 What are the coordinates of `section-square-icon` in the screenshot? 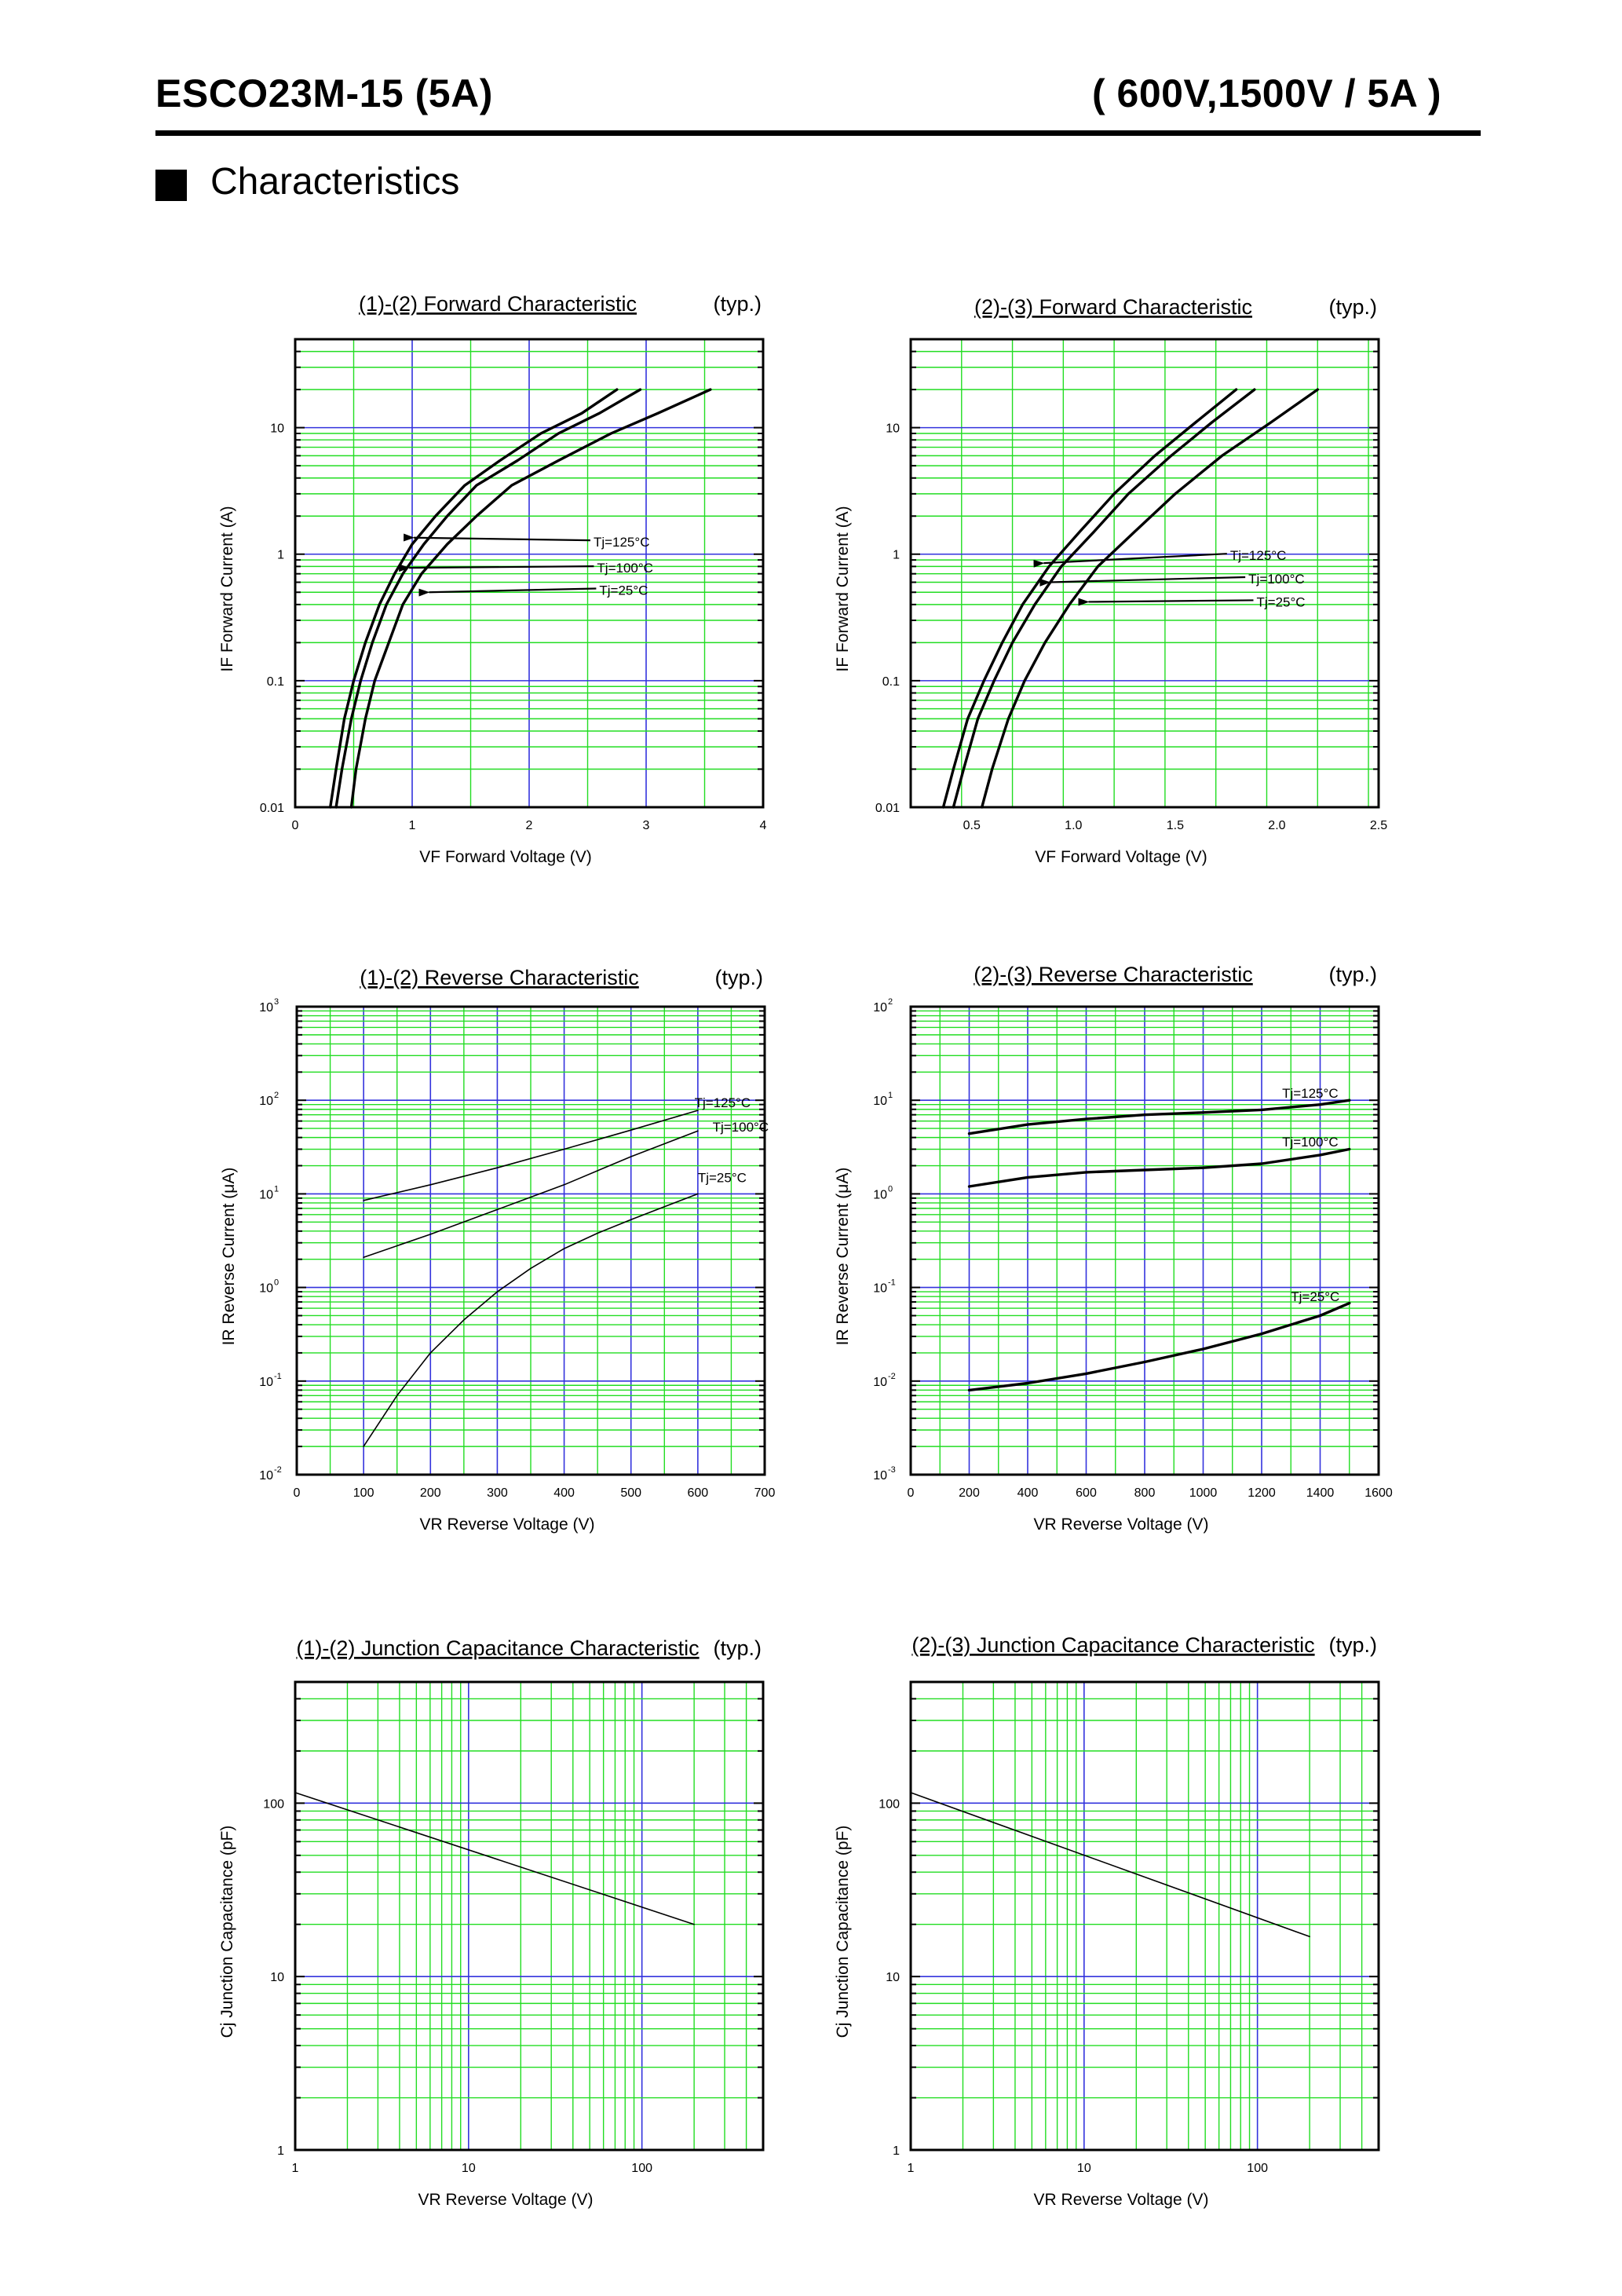 It's located at (171, 185).